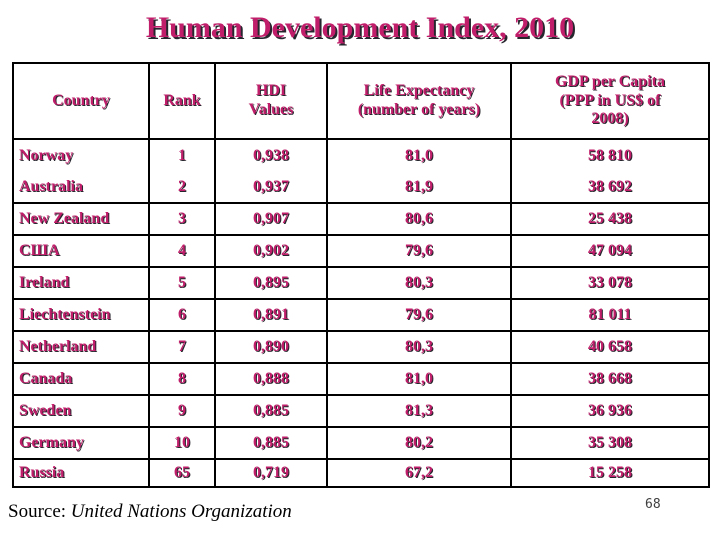 The height and width of the screenshot is (540, 720). I want to click on source-label: Source:, so click(39, 511).